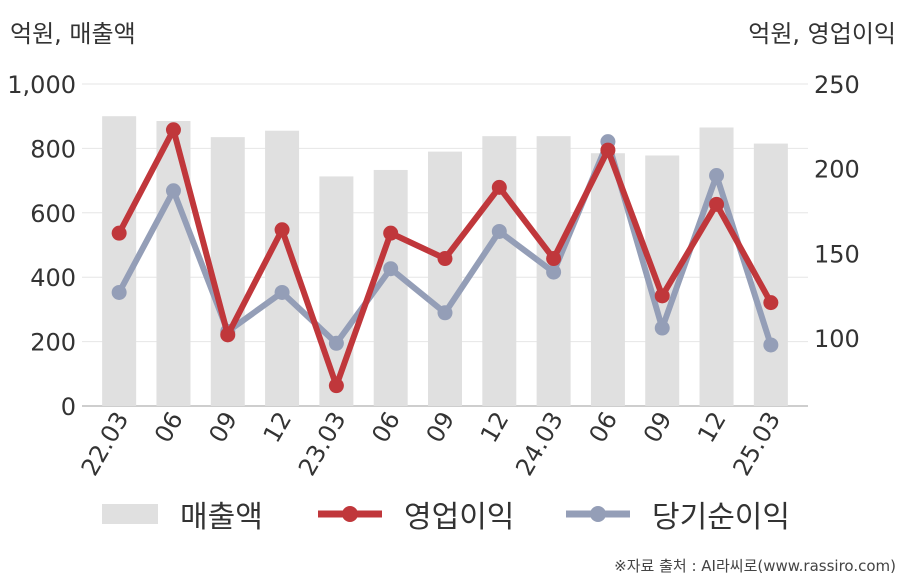  I want to click on x-tick-label: 22.03, so click(105, 444).